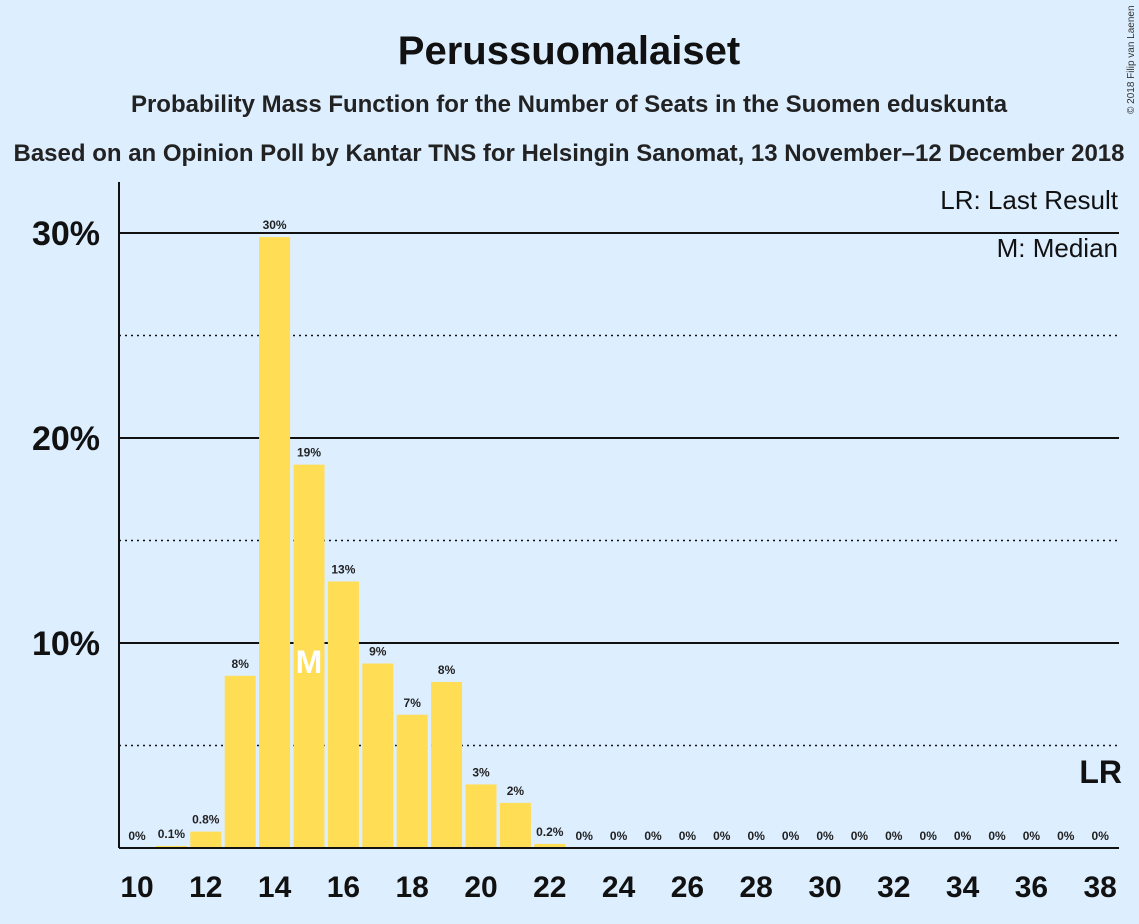 The height and width of the screenshot is (924, 1139). I want to click on x-tick-label: 32, so click(893, 887).